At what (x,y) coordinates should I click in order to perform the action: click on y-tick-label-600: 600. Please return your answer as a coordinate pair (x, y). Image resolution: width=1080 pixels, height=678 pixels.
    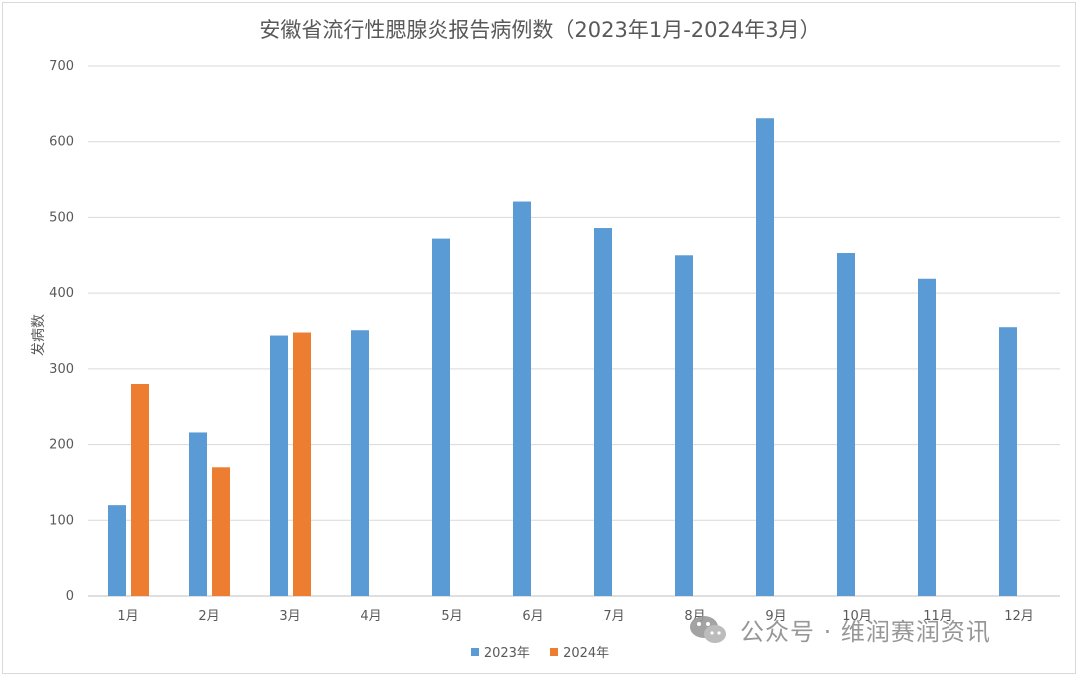
    Looking at the image, I should click on (61, 142).